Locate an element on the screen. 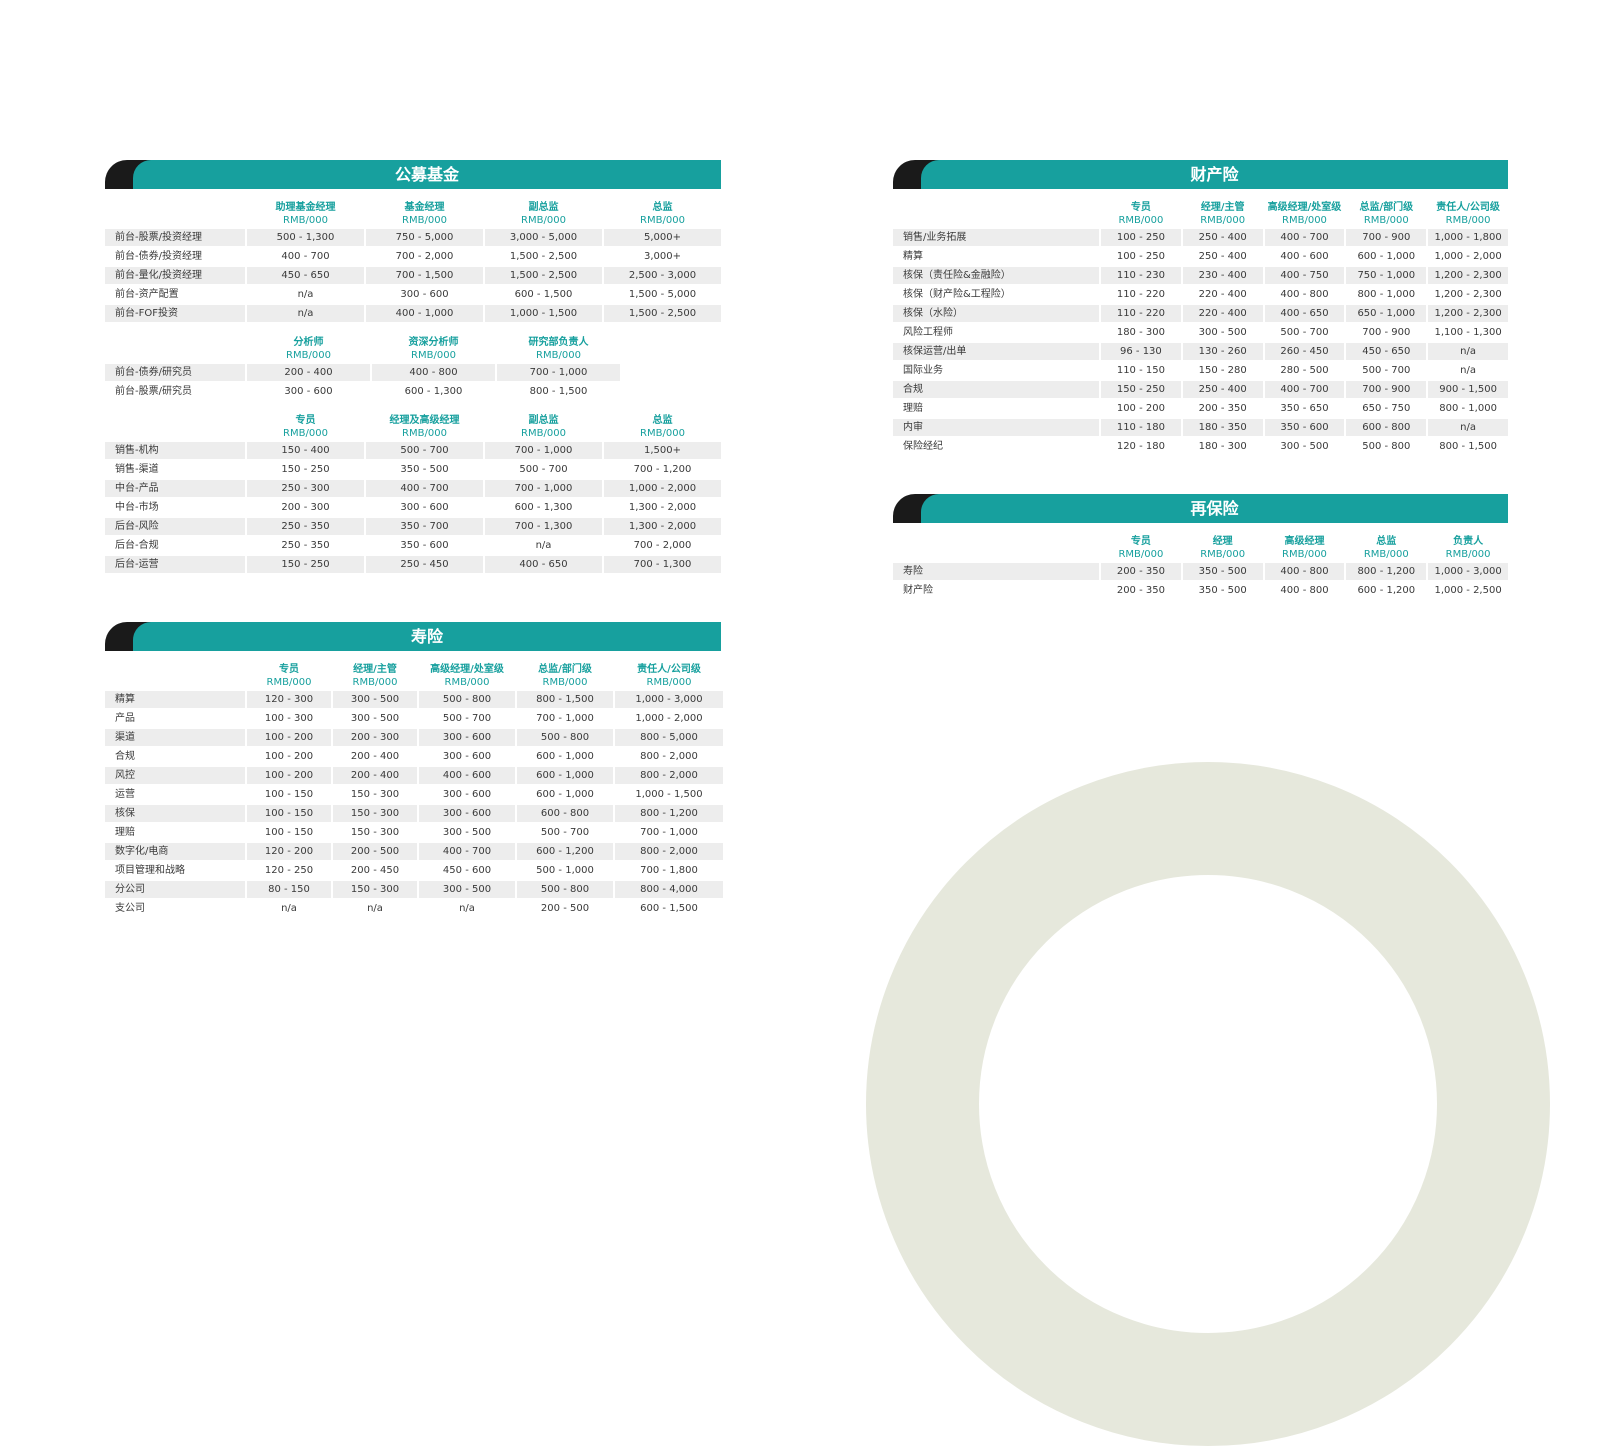 The height and width of the screenshot is (1446, 1610). row-label: 前台-资产配置 is located at coordinates (147, 294).